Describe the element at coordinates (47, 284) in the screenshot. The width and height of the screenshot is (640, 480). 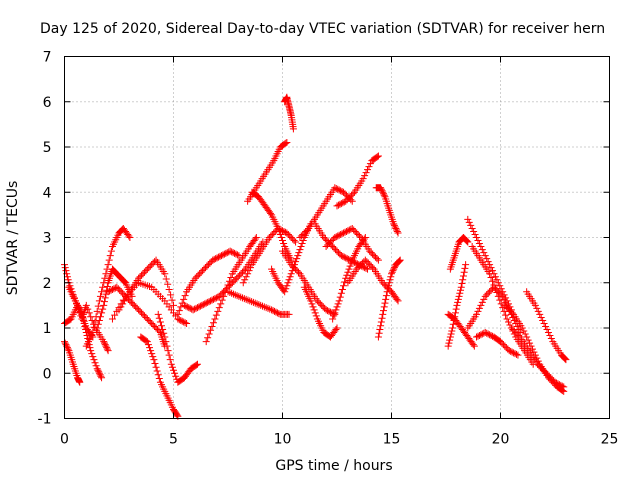
I see `y-tick-label: 2` at that location.